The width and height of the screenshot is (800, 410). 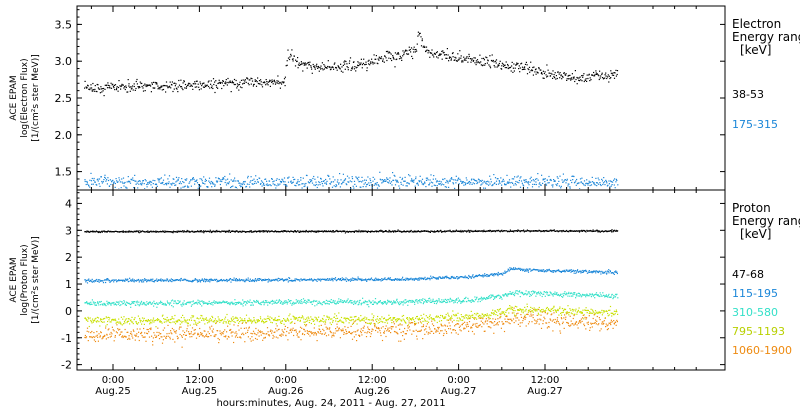 I want to click on proton-ylabel-line: [1/(cm²s ster MeV)], so click(x=36, y=279).